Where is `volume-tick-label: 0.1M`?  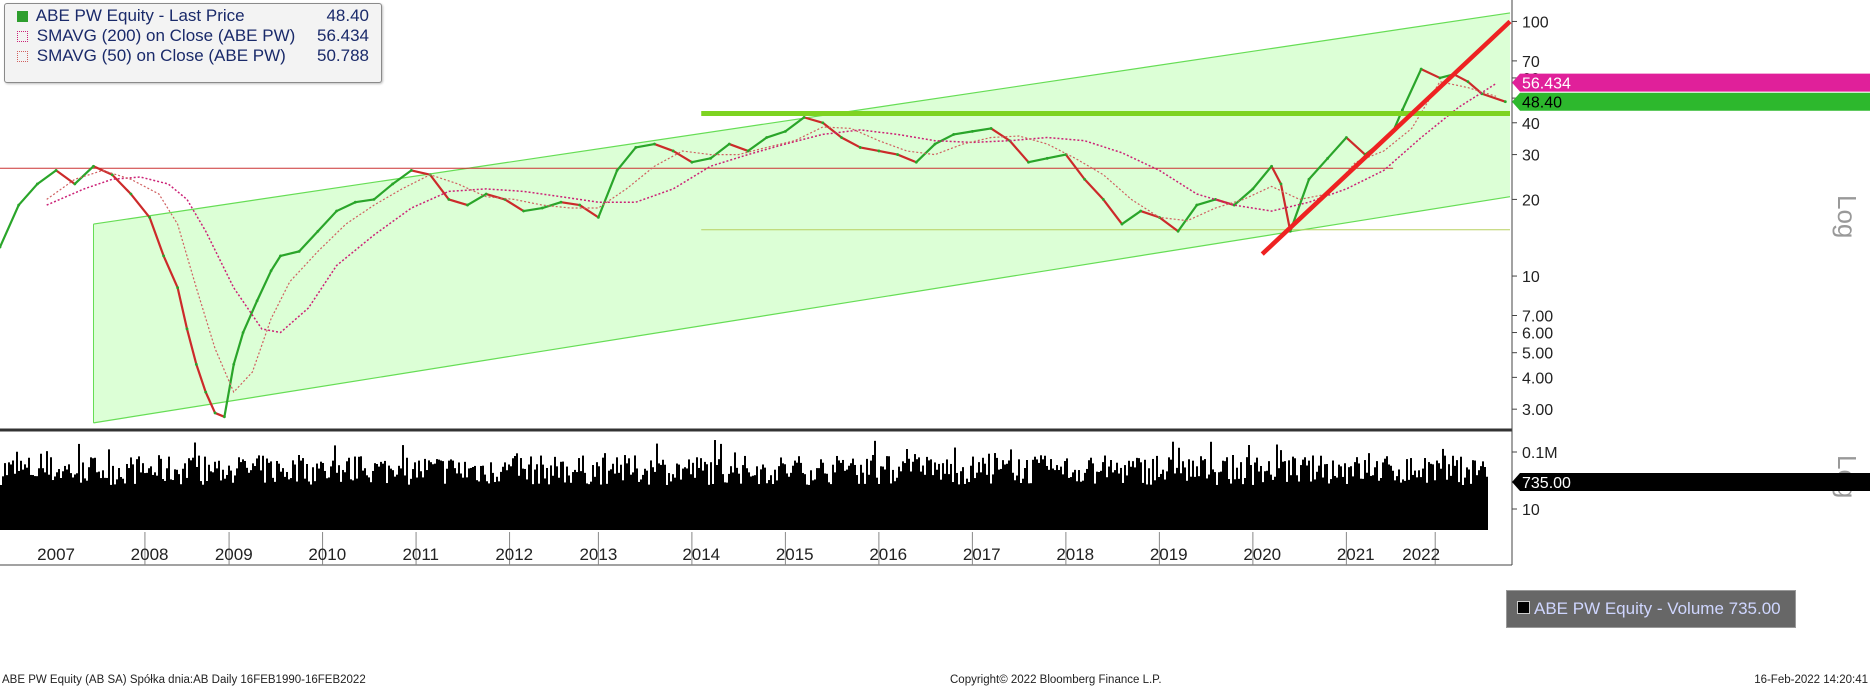 volume-tick-label: 0.1M is located at coordinates (1540, 453).